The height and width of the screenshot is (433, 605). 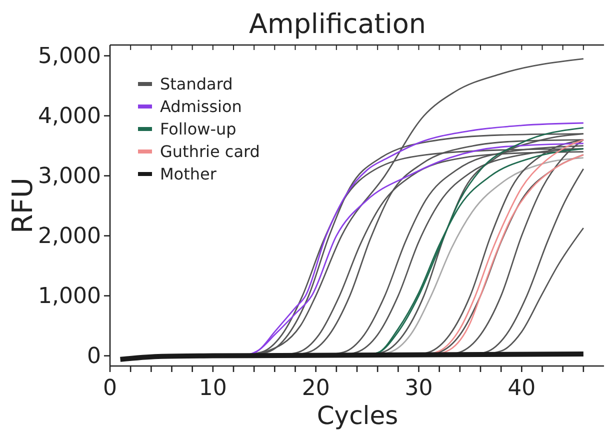 What do you see at coordinates (94, 356) in the screenshot?
I see `y-tick-label: 0` at bounding box center [94, 356].